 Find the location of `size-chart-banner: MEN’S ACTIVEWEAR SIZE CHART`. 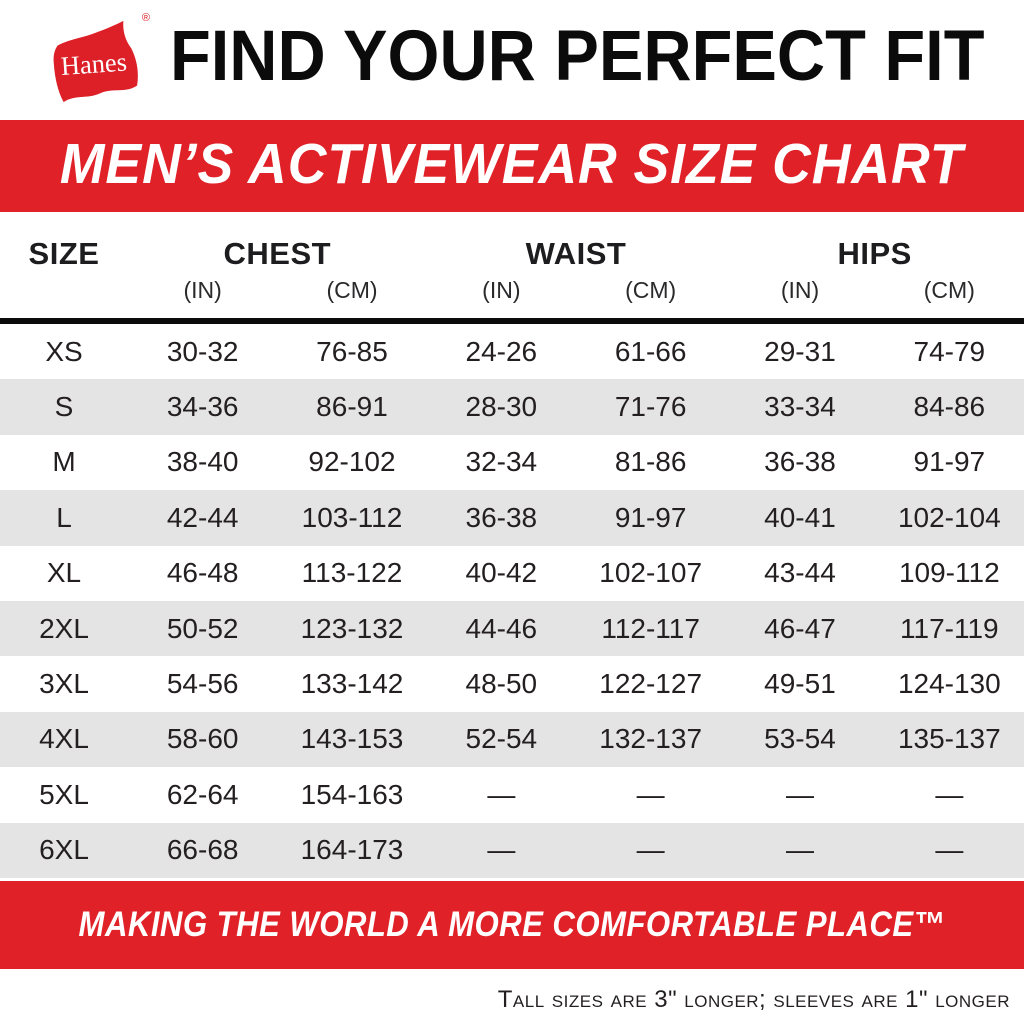

size-chart-banner: MEN’S ACTIVEWEAR SIZE CHART is located at coordinates (512, 166).